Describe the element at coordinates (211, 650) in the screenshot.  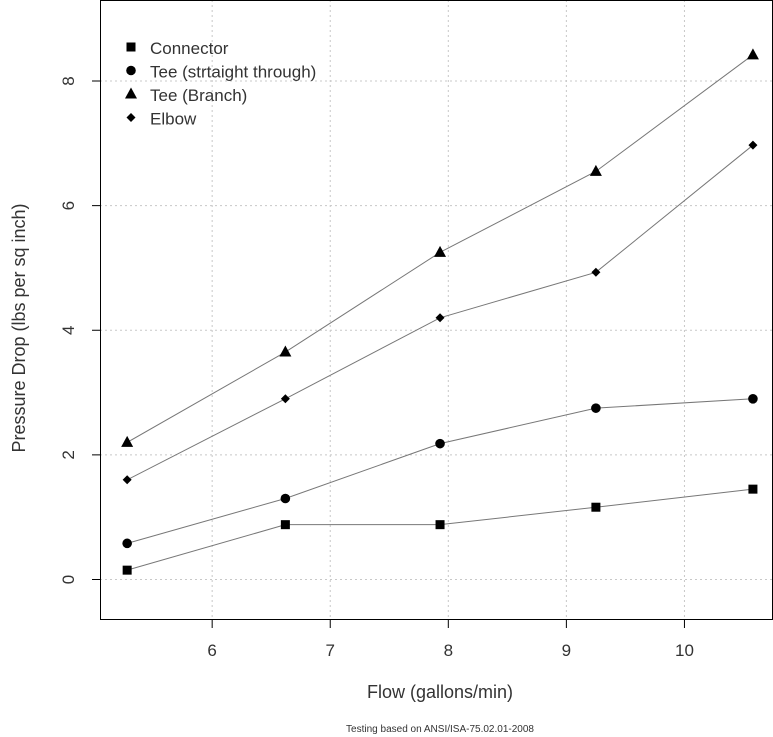
I see `x-tick-label: 6` at that location.